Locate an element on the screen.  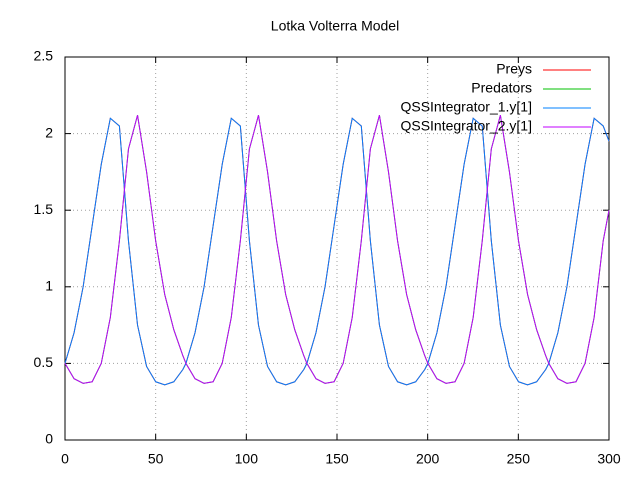
legend-label: Preys is located at coordinates (514, 69).